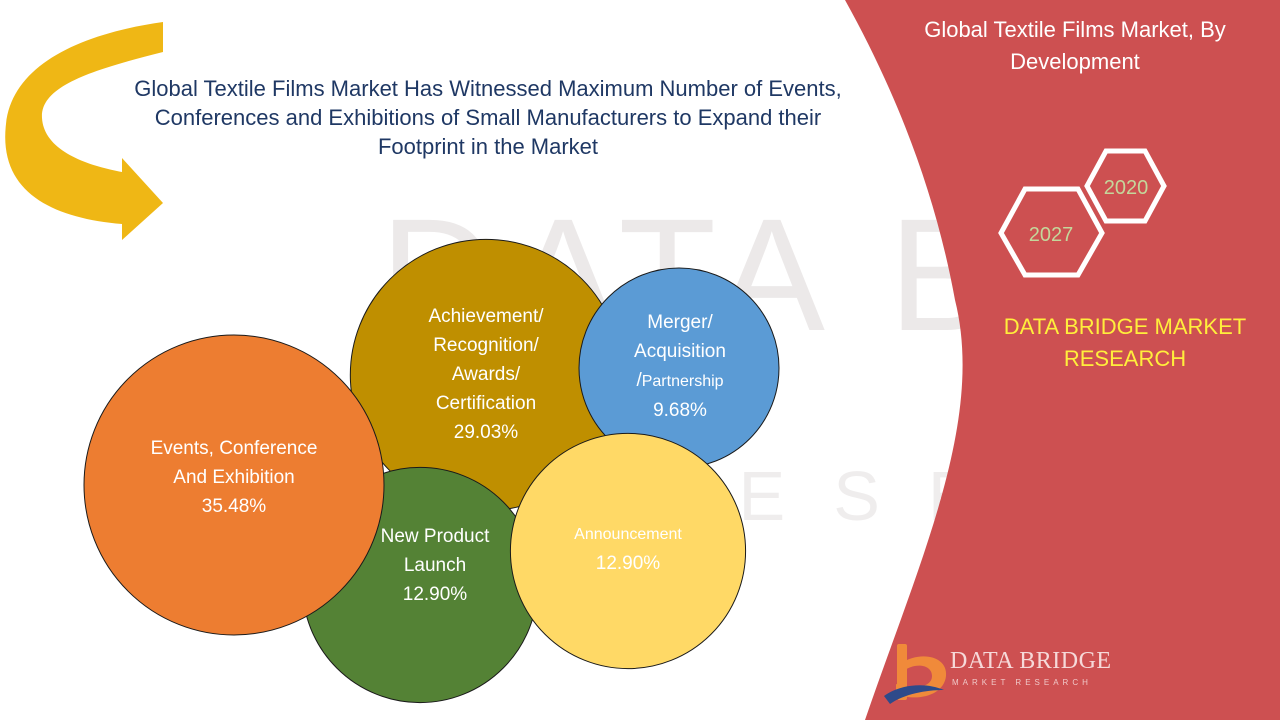 This screenshot has height=720, width=1280. Describe the element at coordinates (1051, 235) in the screenshot. I see `year-badge-2027-label: 2027` at that location.